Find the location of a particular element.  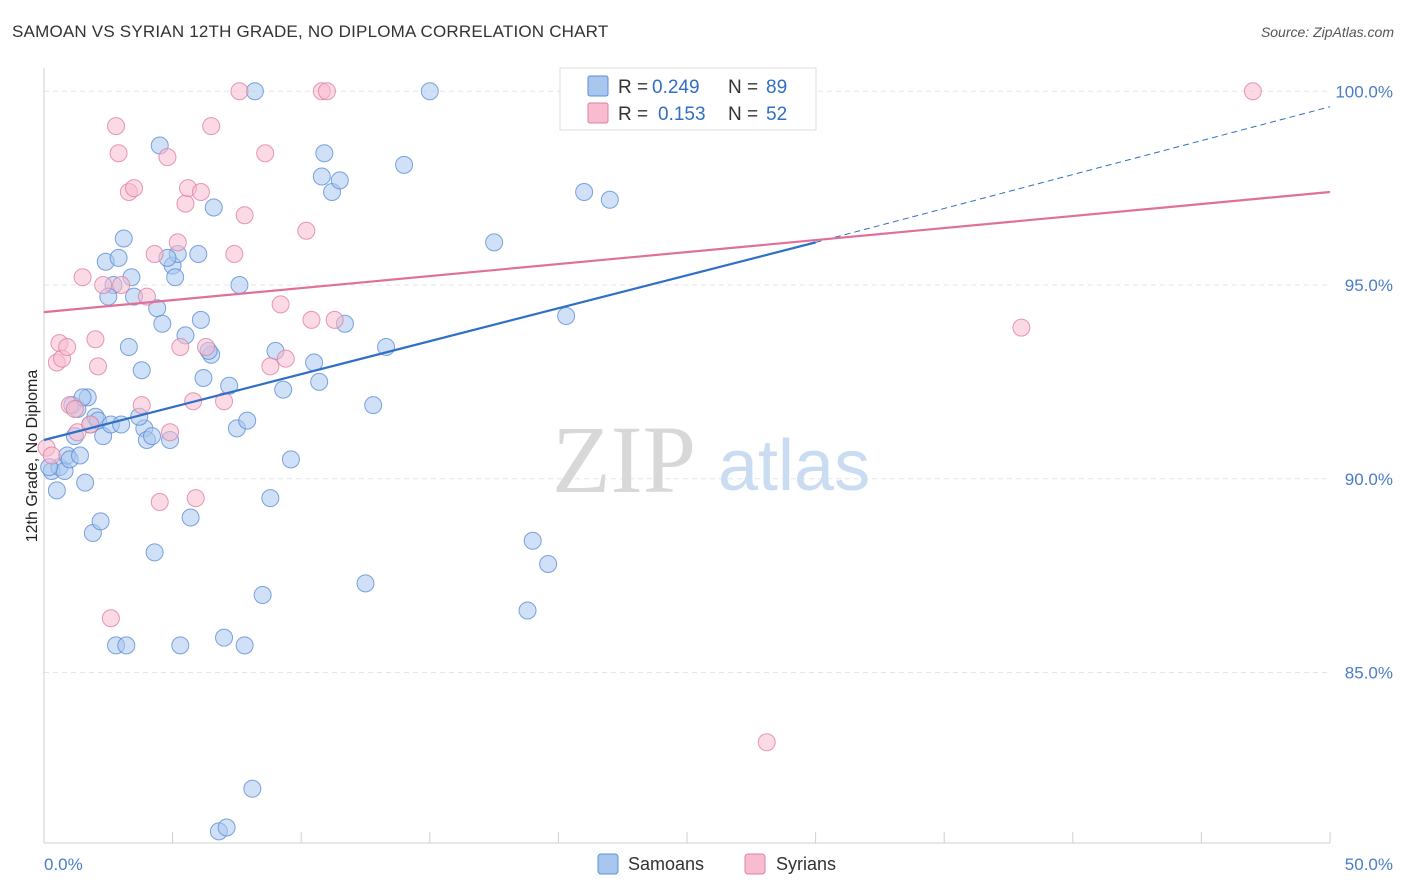

samoans-trendline-extension is located at coordinates (1073, 174).